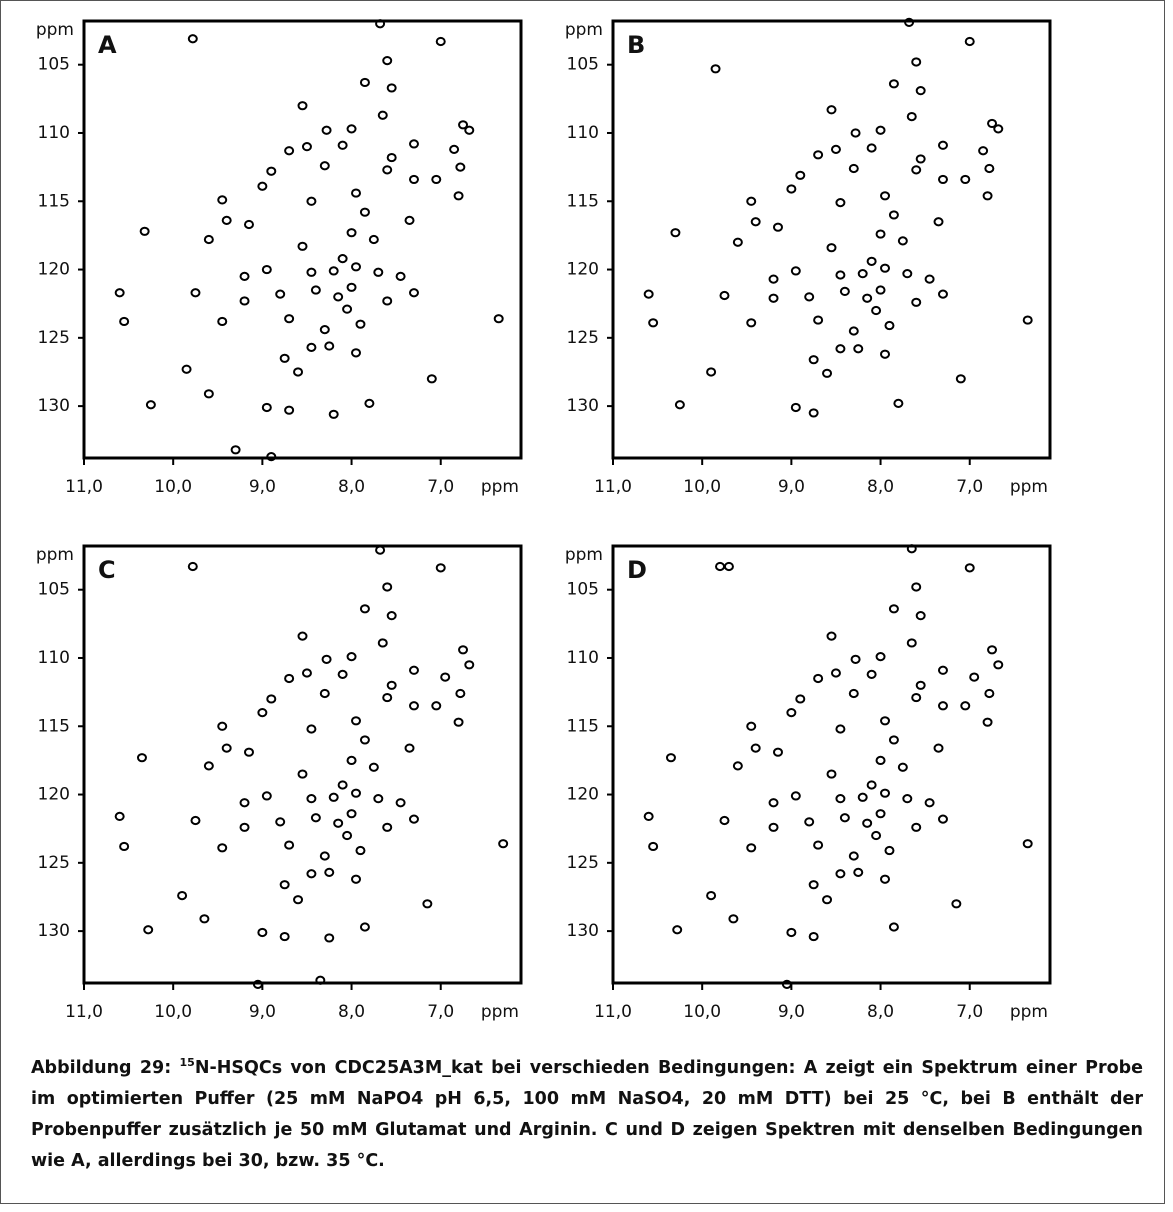 The width and height of the screenshot is (1173, 1212). Describe the element at coordinates (54, 863) in the screenshot. I see `y-tick-label: 125` at that location.